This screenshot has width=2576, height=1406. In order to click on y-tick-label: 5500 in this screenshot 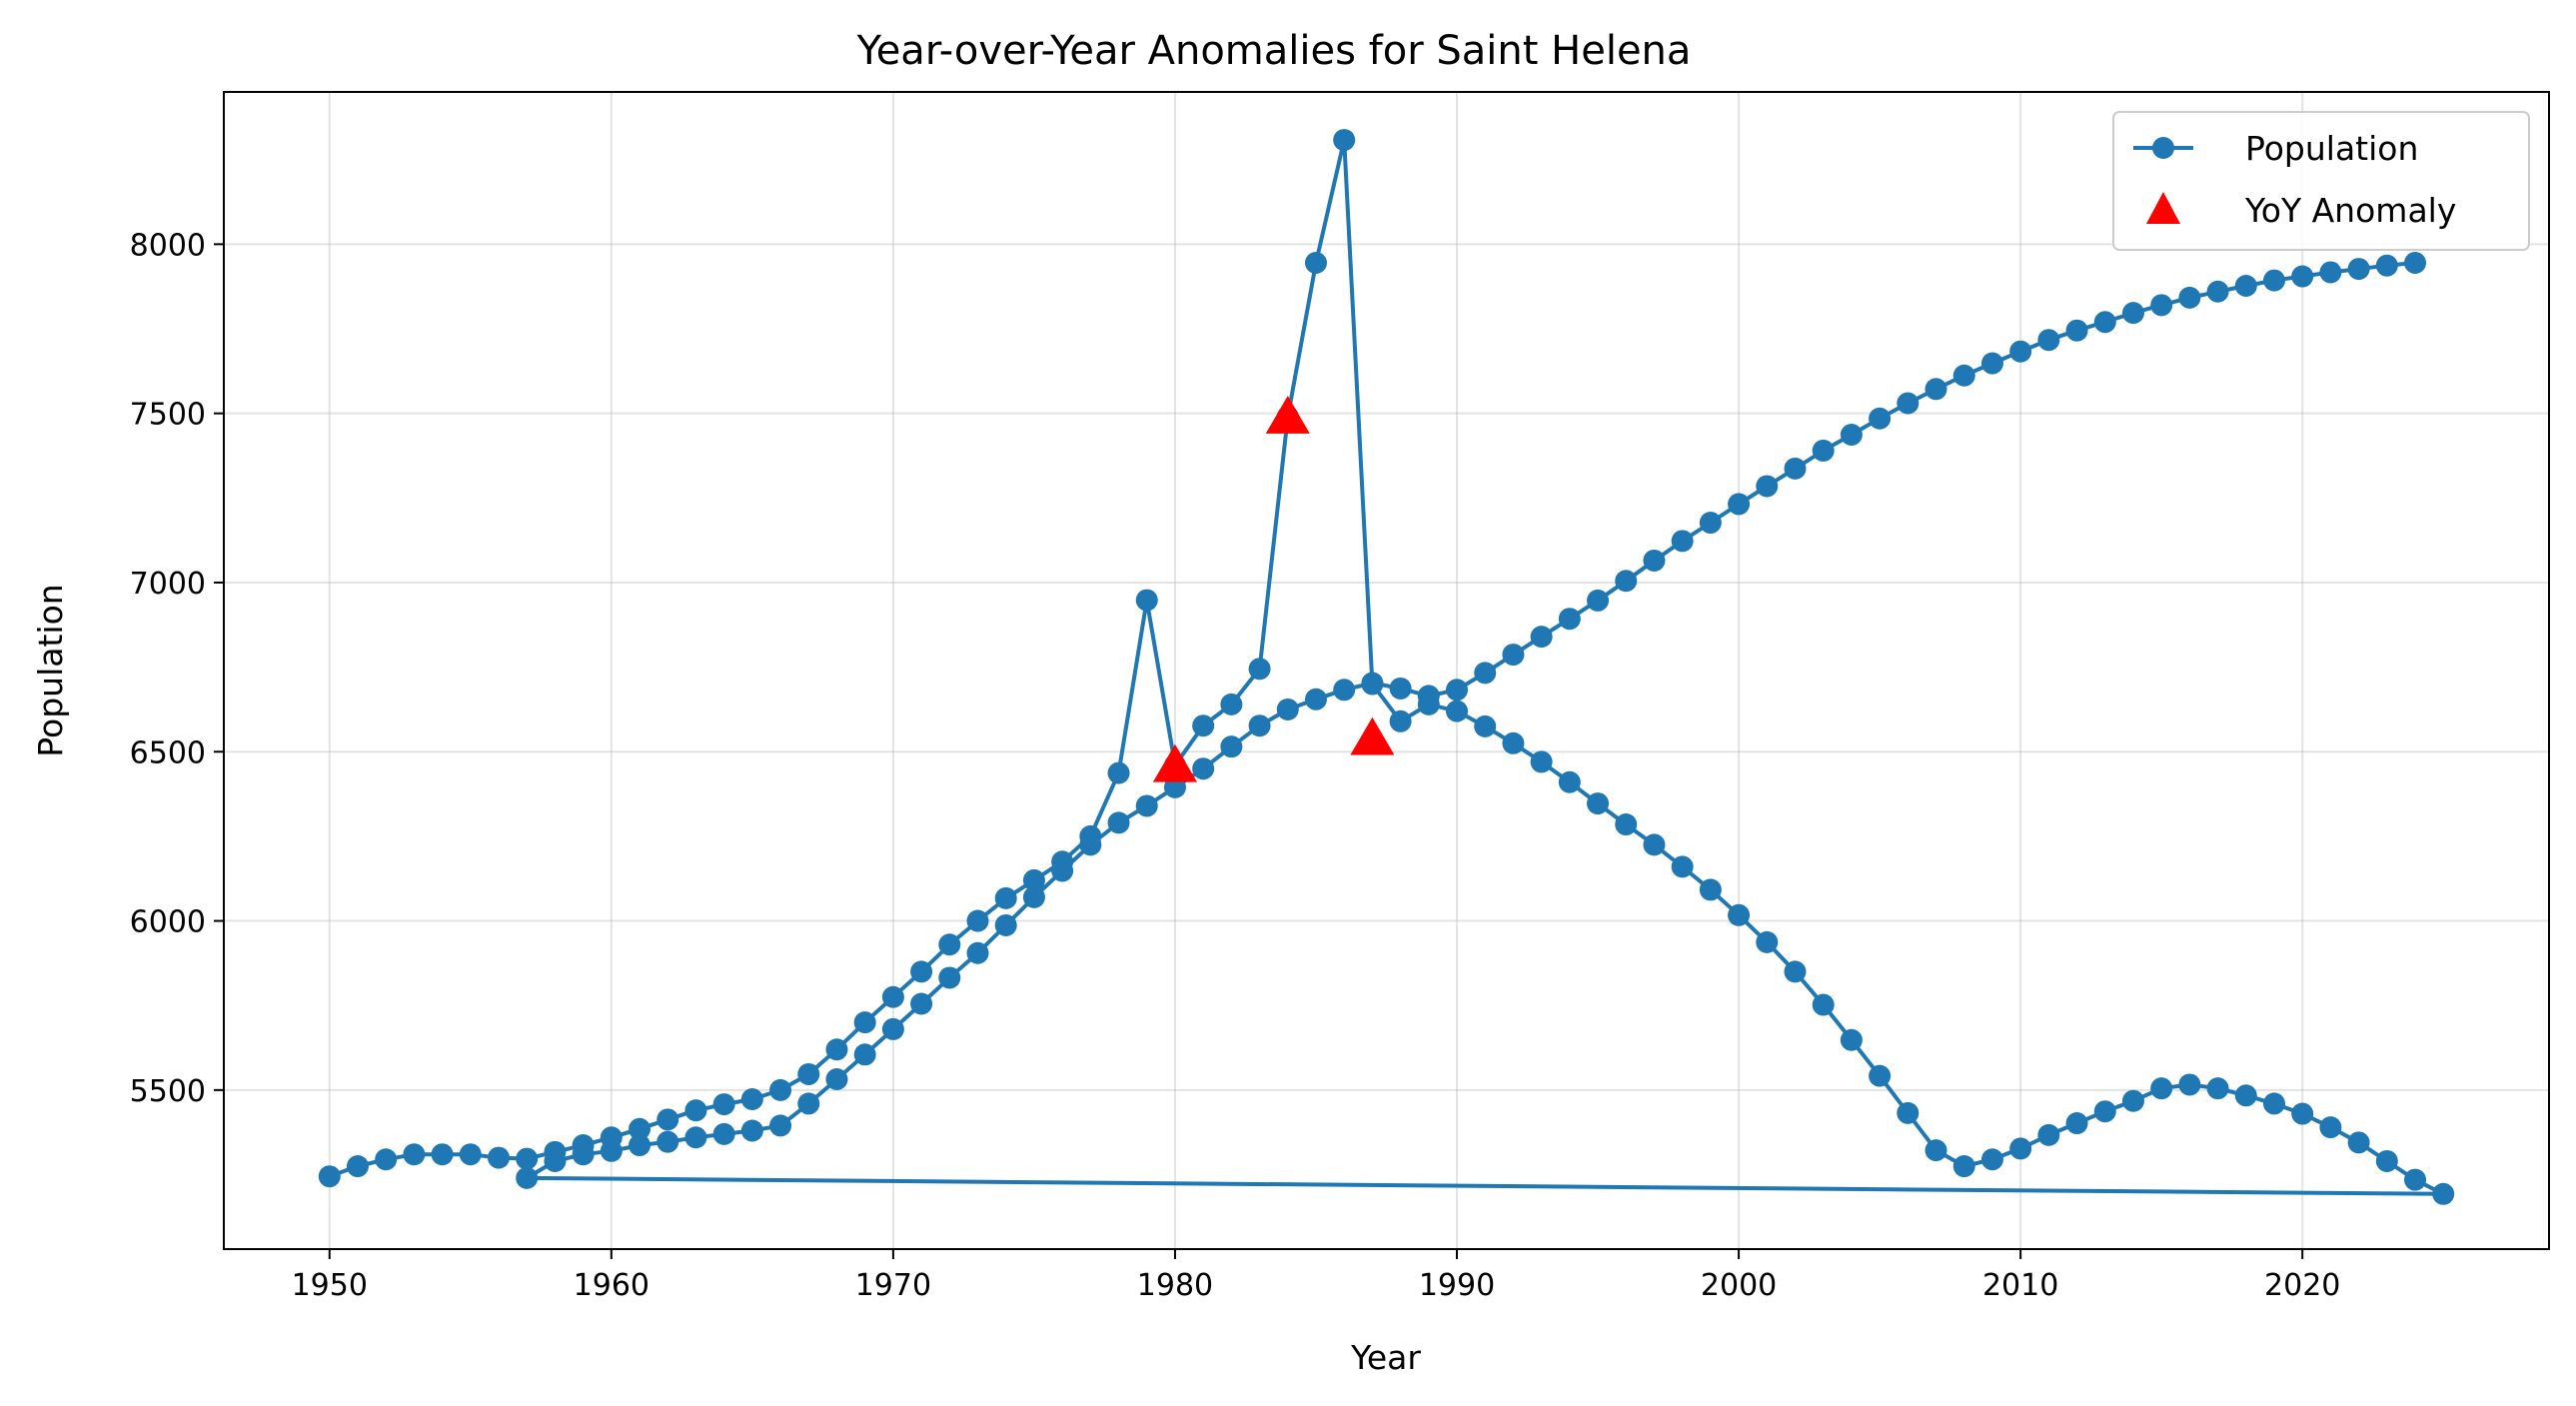, I will do `click(168, 1091)`.